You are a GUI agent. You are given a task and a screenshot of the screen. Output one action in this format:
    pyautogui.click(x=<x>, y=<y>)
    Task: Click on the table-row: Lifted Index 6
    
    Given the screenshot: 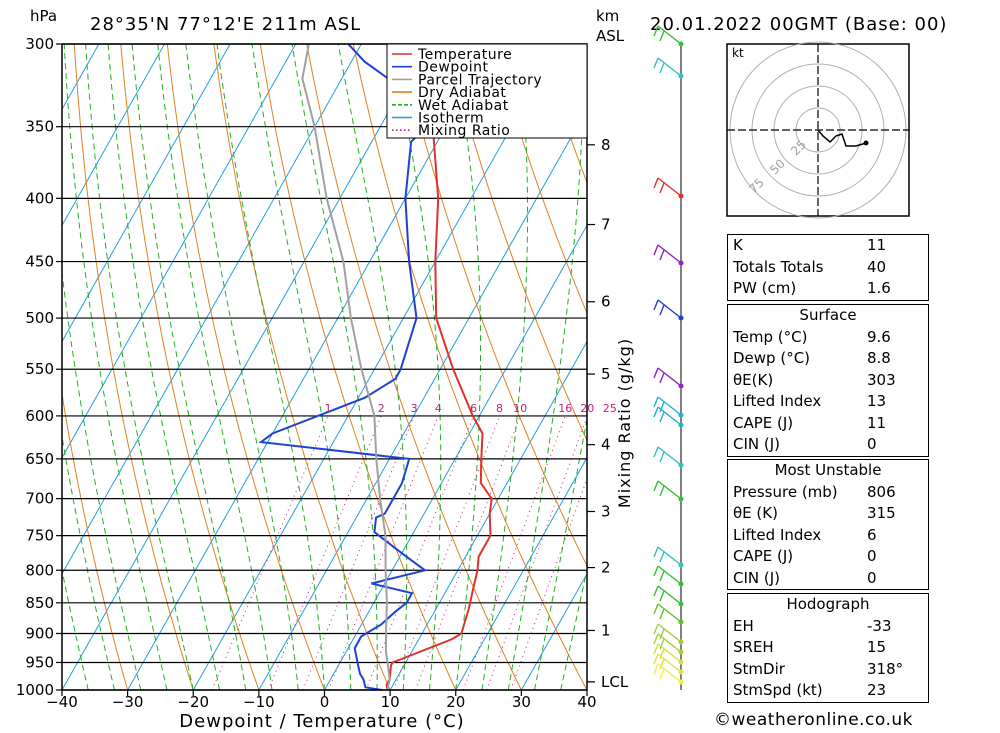 What is the action you would take?
    pyautogui.click(x=805, y=534)
    